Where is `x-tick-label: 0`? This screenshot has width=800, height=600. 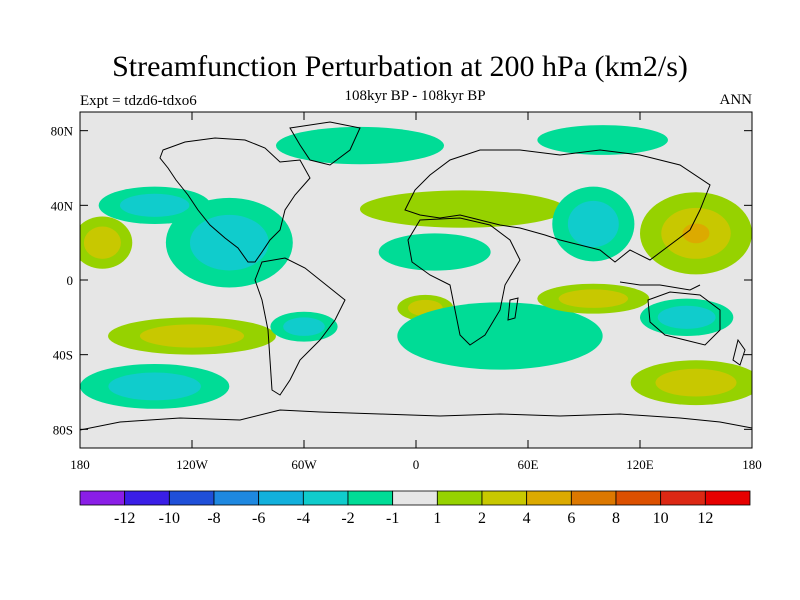 x-tick-label: 0 is located at coordinates (416, 464).